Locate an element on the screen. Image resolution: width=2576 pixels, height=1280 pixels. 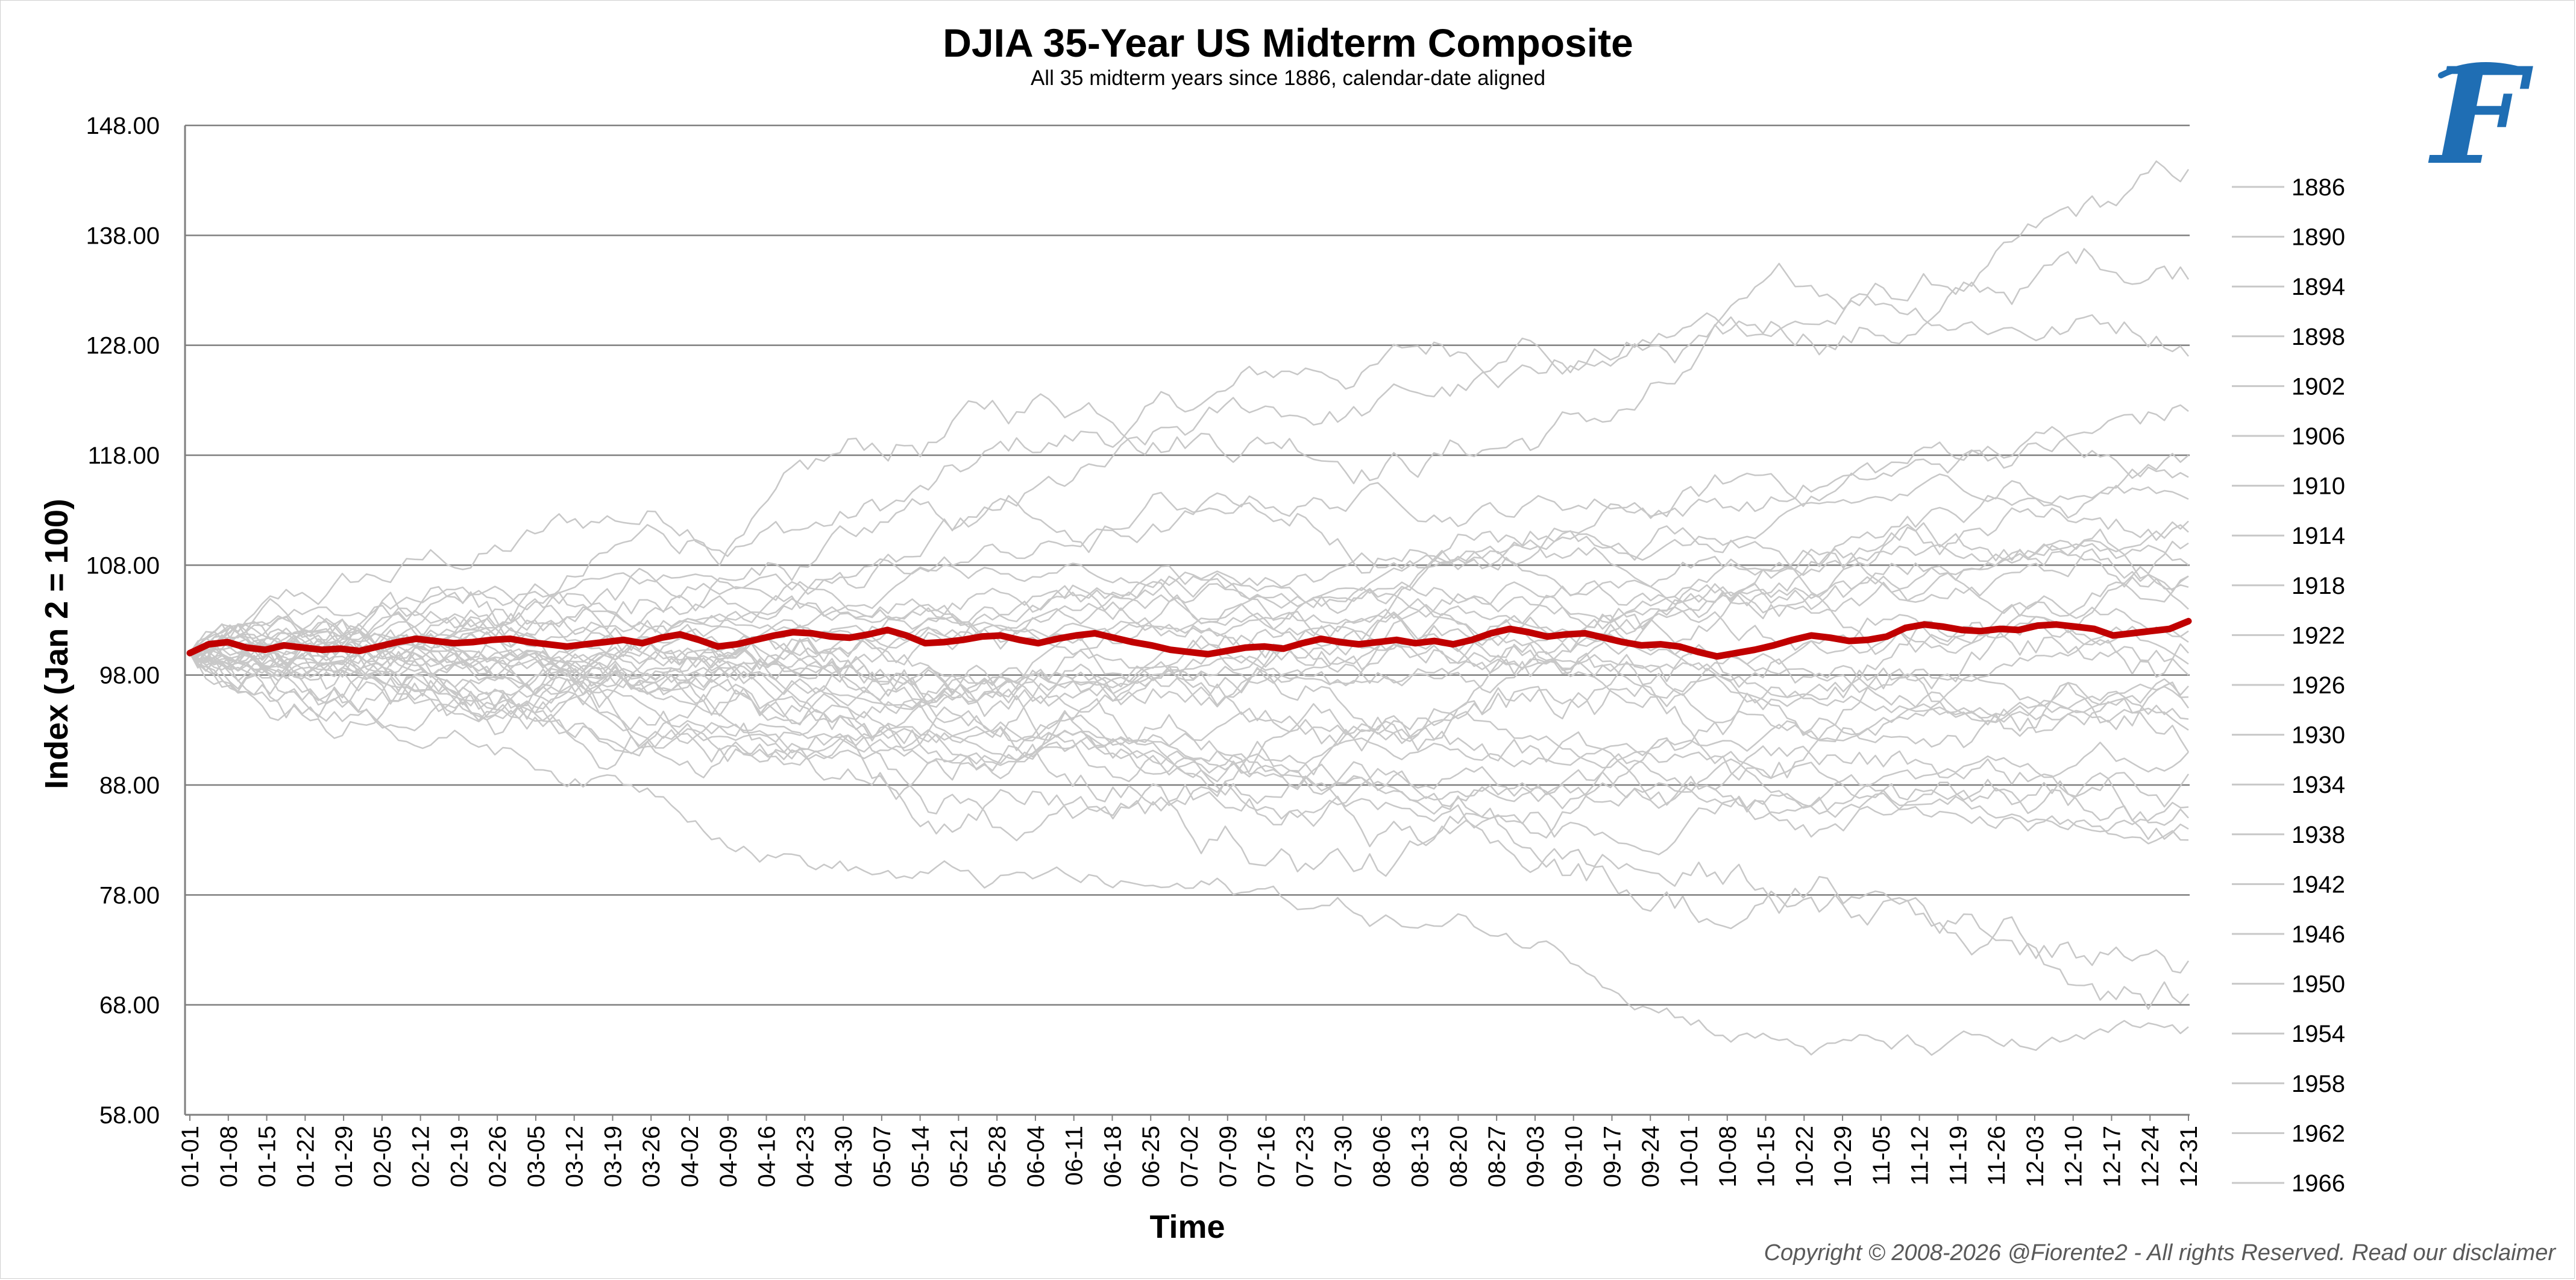
series-line-1930 is located at coordinates (1189, 632).